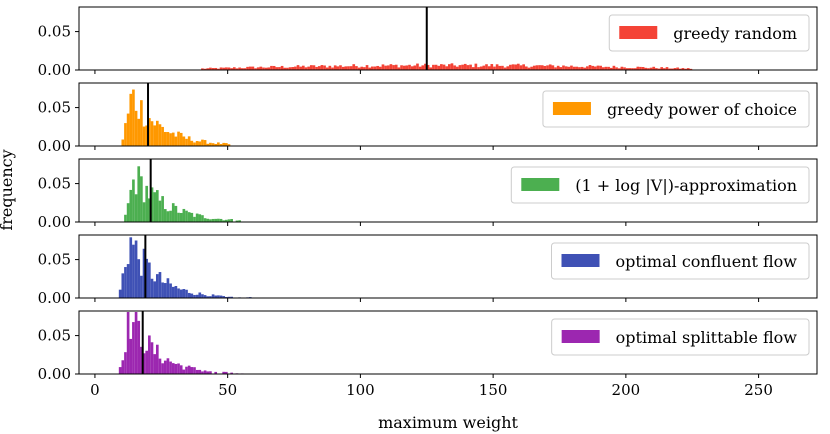 The width and height of the screenshot is (830, 434). Describe the element at coordinates (8, 189) in the screenshot. I see `y-axis-label: frequency` at that location.